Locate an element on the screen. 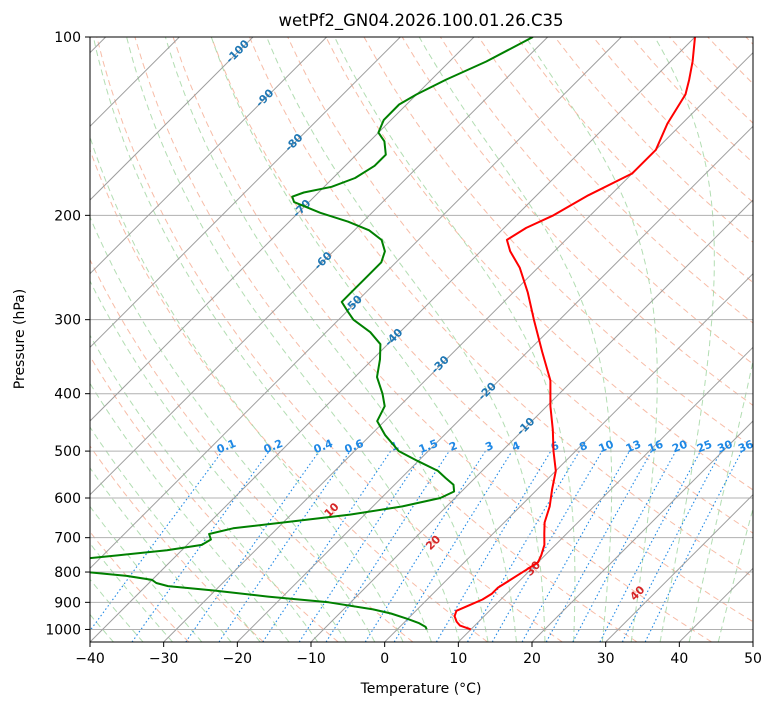 This screenshot has width=775, height=708. line-label: 2 is located at coordinates (453, 446).